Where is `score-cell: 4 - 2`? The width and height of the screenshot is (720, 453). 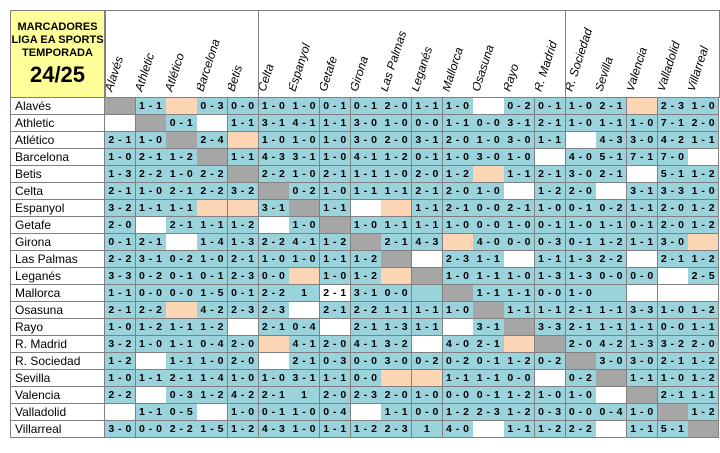 score-cell: 4 - 2 is located at coordinates (673, 140).